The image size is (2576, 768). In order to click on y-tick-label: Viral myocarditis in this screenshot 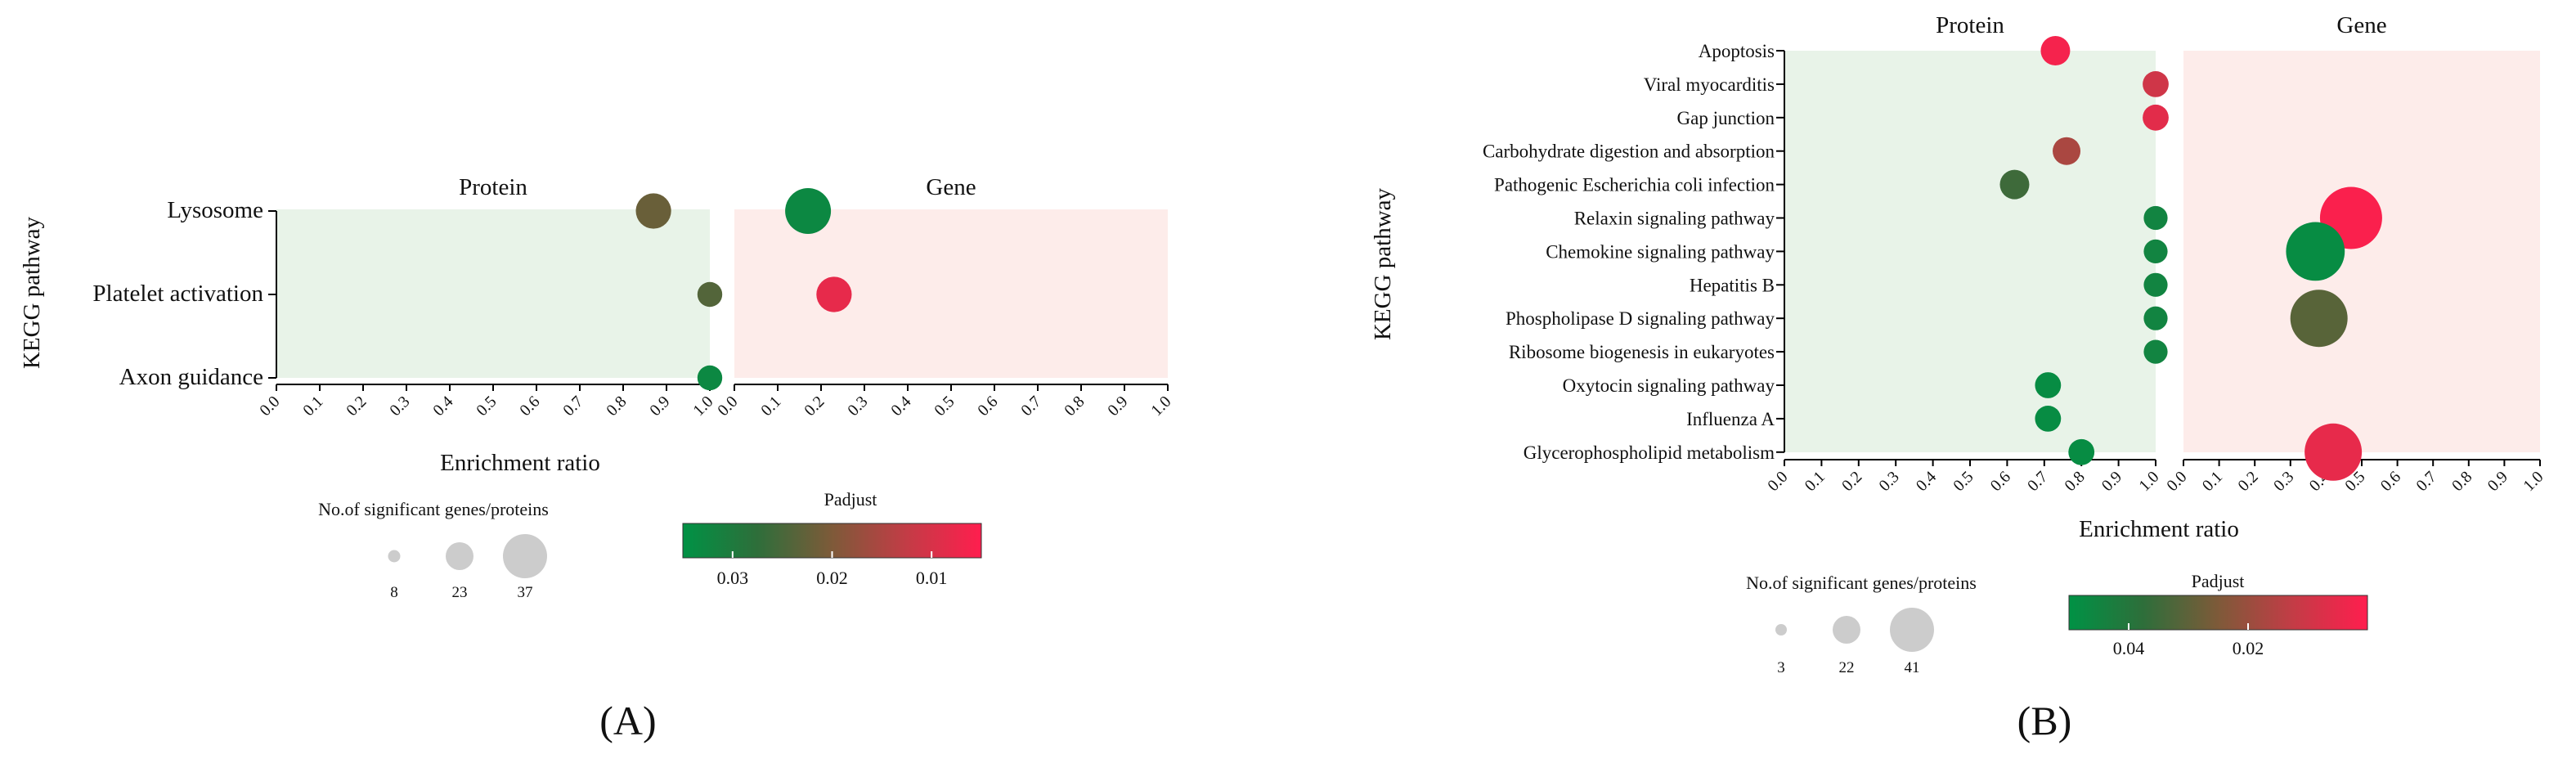, I will do `click(1710, 84)`.